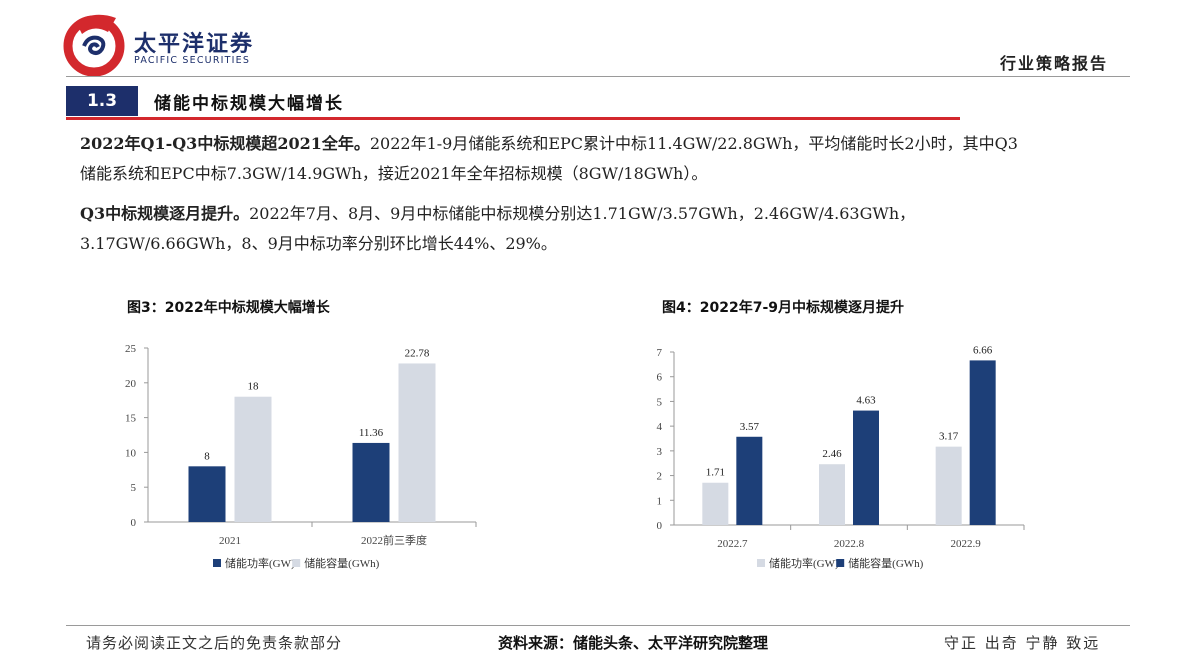  What do you see at coordinates (1022, 643) in the screenshot?
I see `footer-motto: 守正 出奇 宁静 致远` at bounding box center [1022, 643].